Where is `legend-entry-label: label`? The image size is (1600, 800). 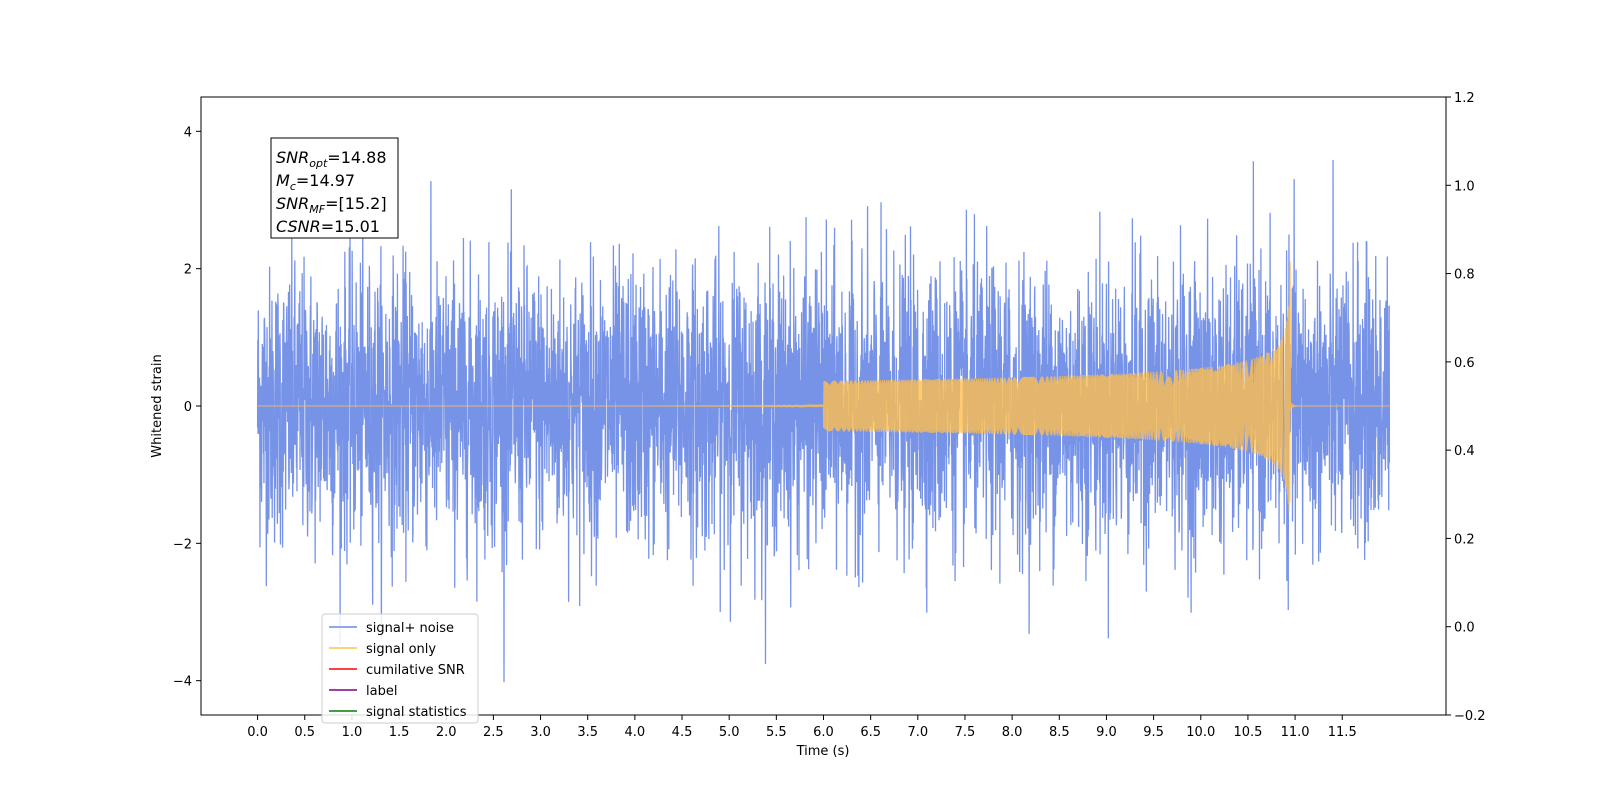
legend-entry-label: label is located at coordinates (381, 691).